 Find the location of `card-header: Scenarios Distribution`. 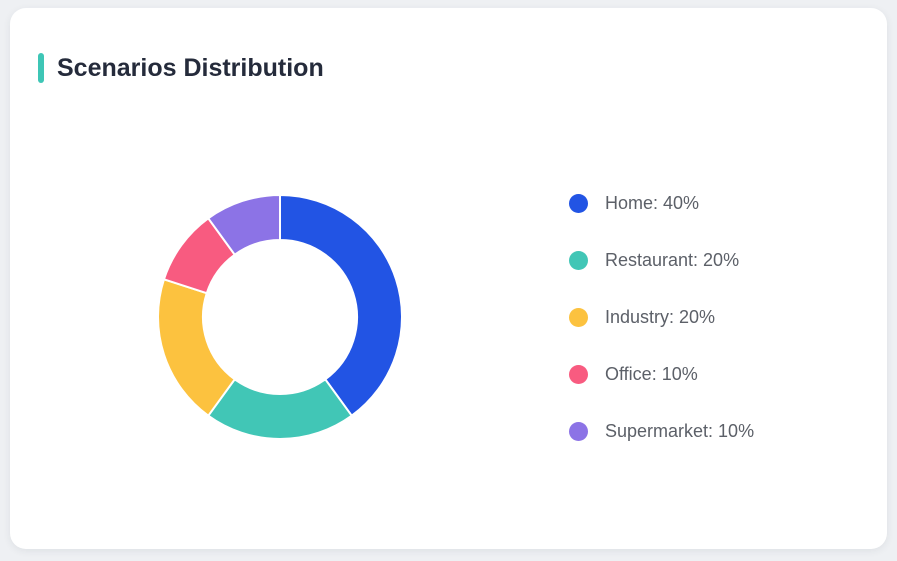

card-header: Scenarios Distribution is located at coordinates (181, 68).